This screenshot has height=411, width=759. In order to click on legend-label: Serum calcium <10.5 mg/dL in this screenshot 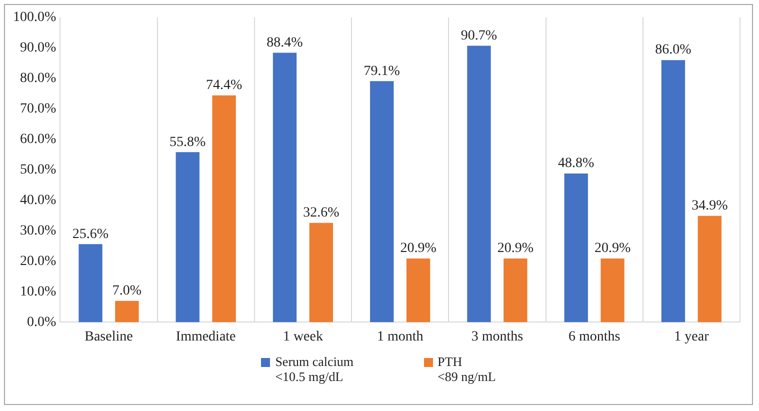, I will do `click(314, 369)`.